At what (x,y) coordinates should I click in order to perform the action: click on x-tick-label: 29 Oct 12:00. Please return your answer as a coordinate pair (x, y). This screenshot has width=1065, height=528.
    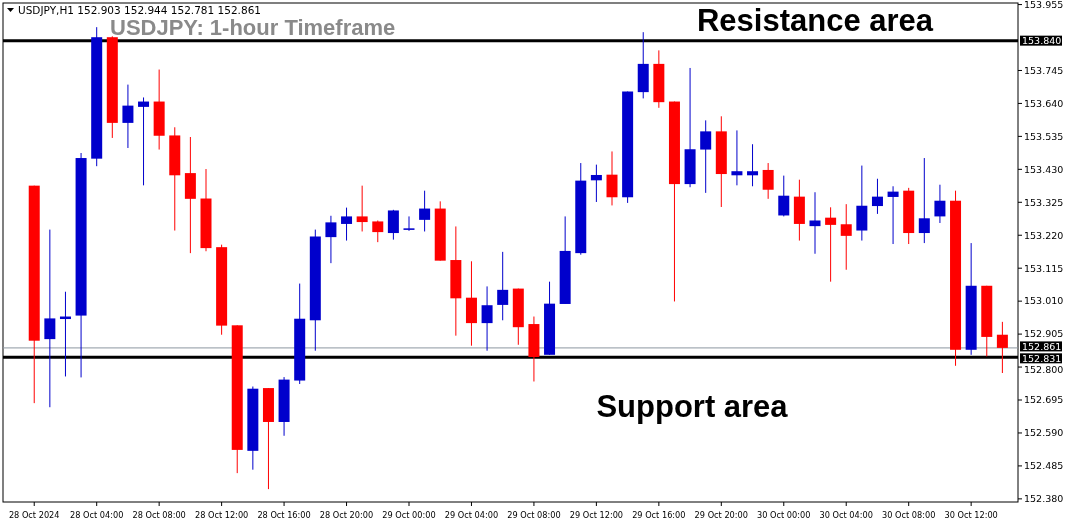
    Looking at the image, I should click on (596, 515).